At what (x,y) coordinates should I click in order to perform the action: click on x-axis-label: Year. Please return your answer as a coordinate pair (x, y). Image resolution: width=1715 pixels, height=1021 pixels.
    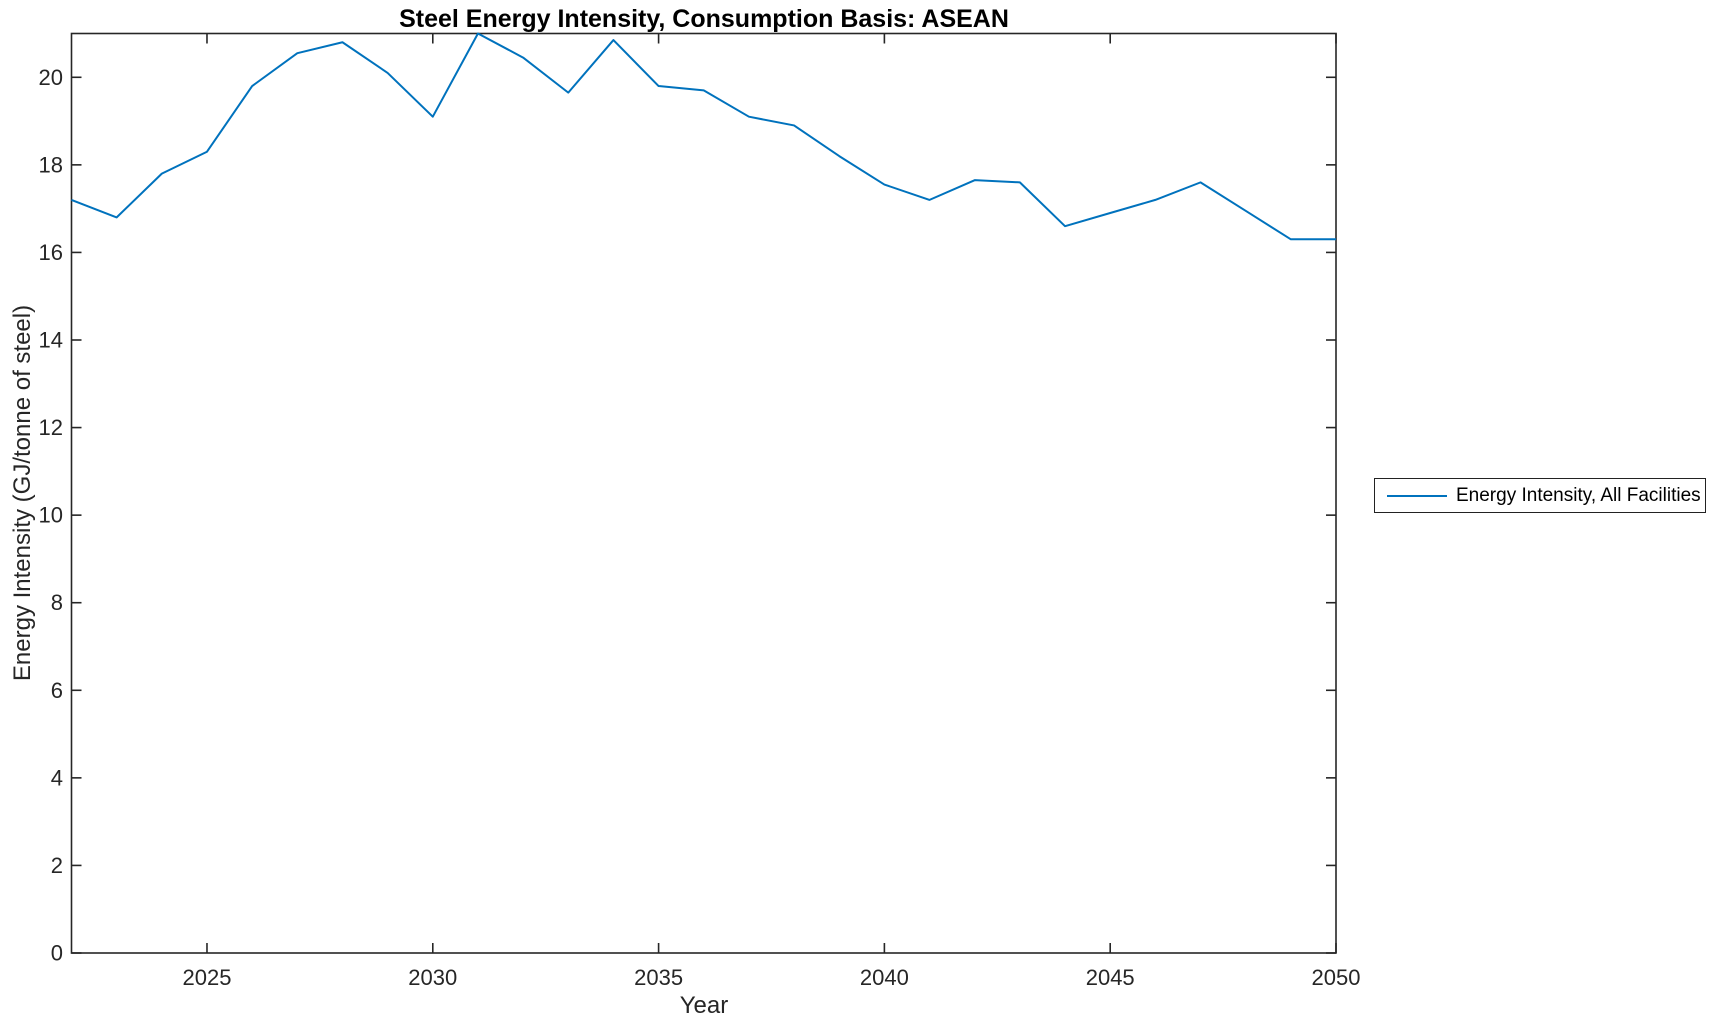
    Looking at the image, I should click on (704, 1005).